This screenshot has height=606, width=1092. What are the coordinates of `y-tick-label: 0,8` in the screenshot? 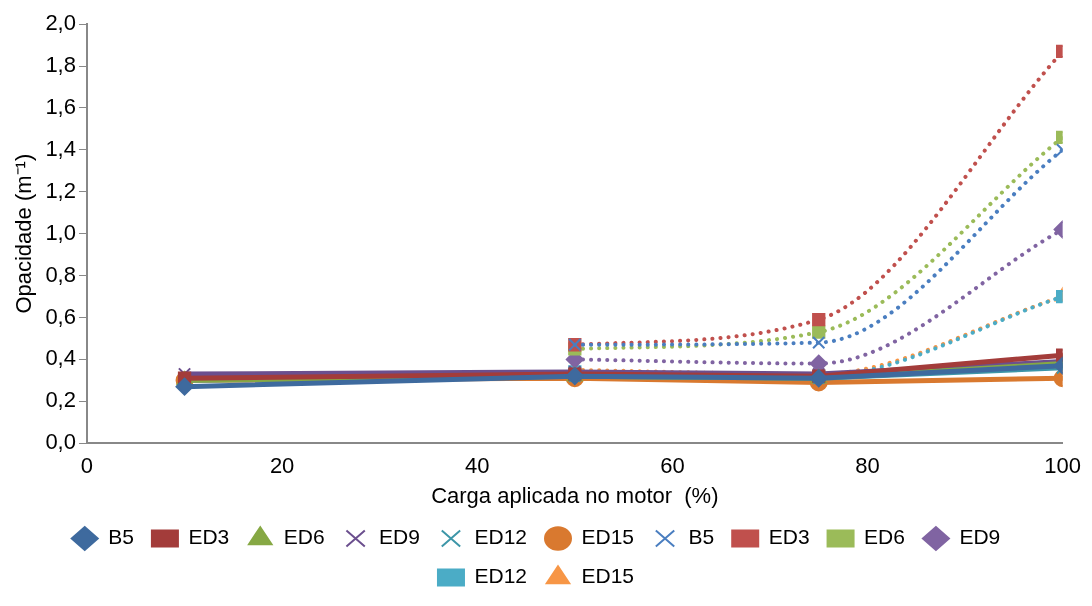 It's located at (60, 274).